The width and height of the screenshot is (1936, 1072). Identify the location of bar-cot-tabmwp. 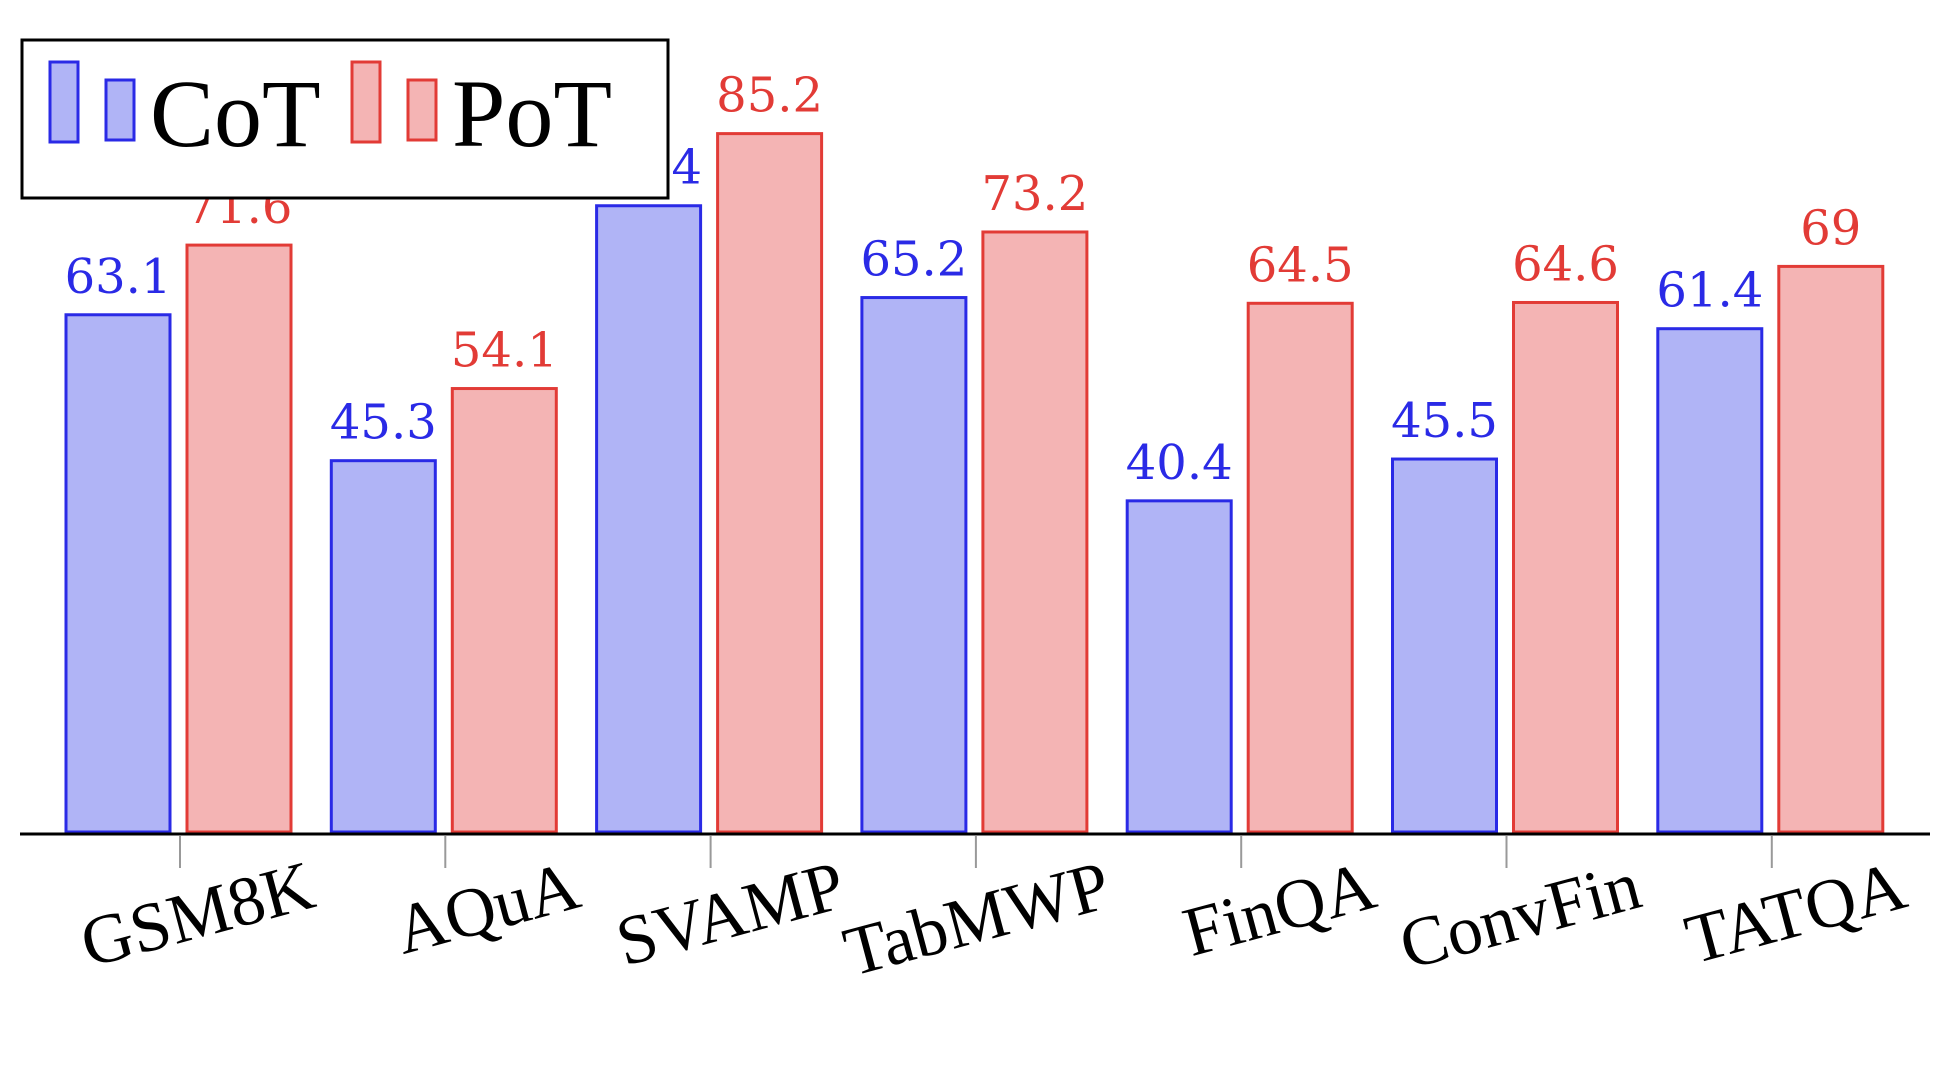
(914, 565).